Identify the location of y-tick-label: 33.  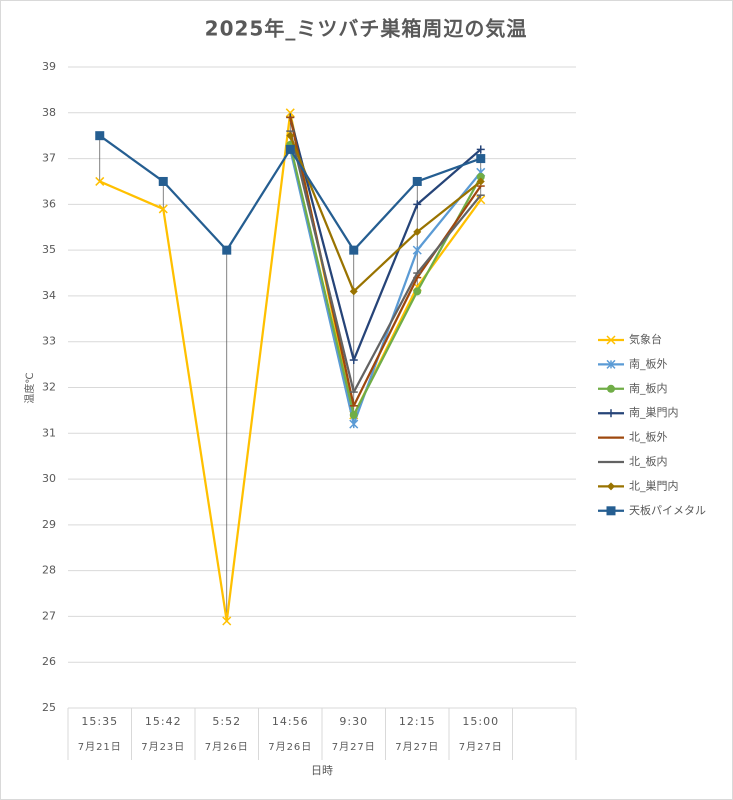
(49, 341).